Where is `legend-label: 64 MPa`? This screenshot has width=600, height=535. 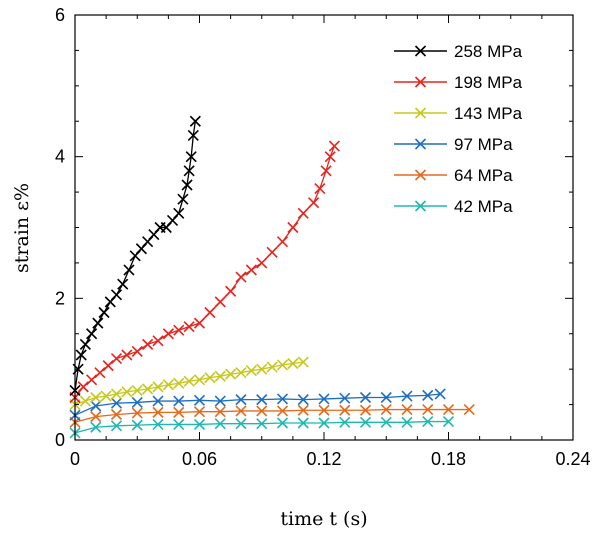
legend-label: 64 MPa is located at coordinates (483, 175).